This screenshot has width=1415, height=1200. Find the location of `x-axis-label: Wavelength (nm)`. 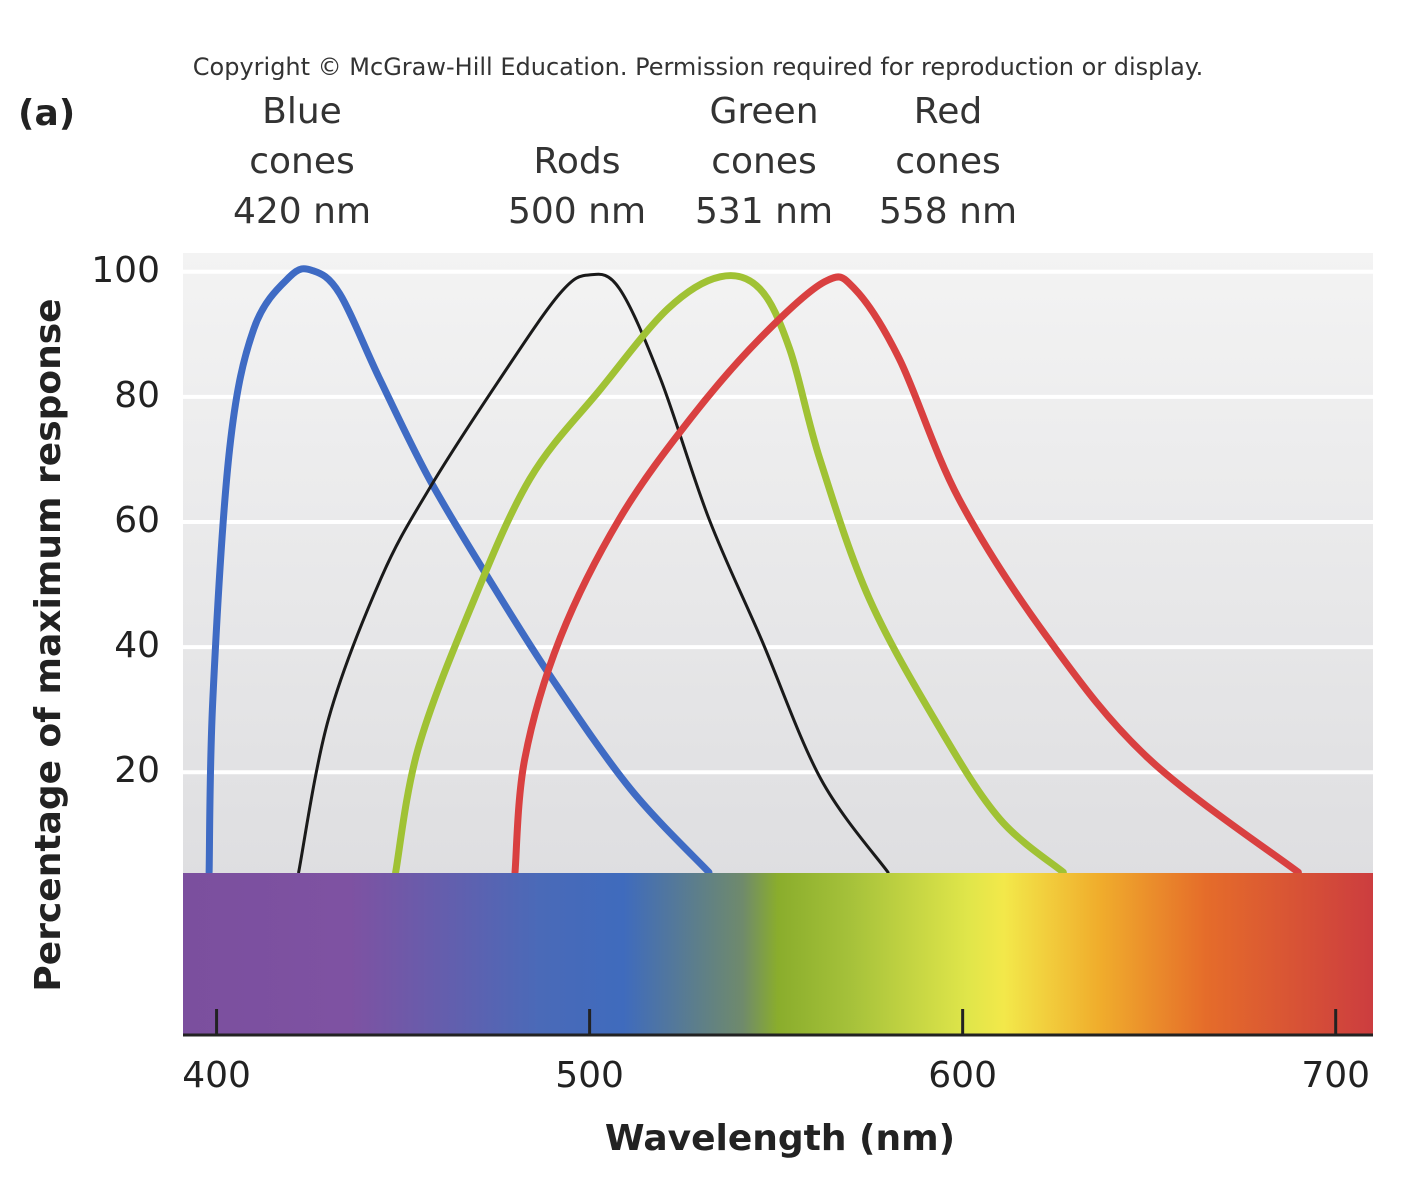

x-axis-label: Wavelength (nm) is located at coordinates (780, 1138).